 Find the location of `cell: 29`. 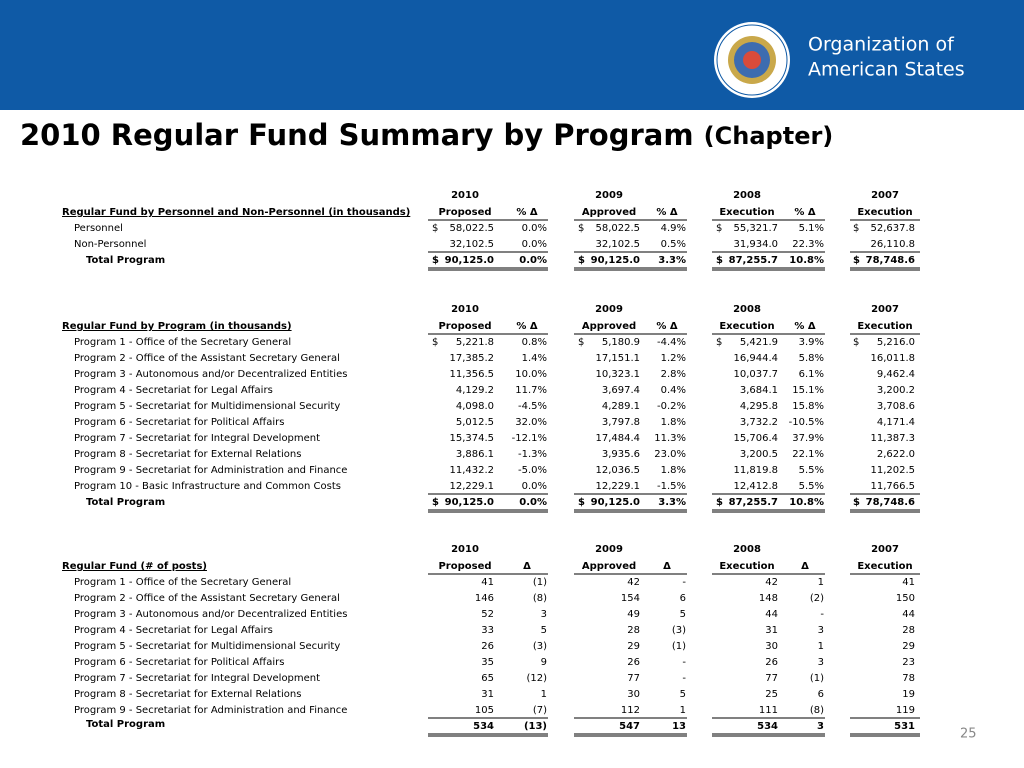

cell: 29 is located at coordinates (633, 646).